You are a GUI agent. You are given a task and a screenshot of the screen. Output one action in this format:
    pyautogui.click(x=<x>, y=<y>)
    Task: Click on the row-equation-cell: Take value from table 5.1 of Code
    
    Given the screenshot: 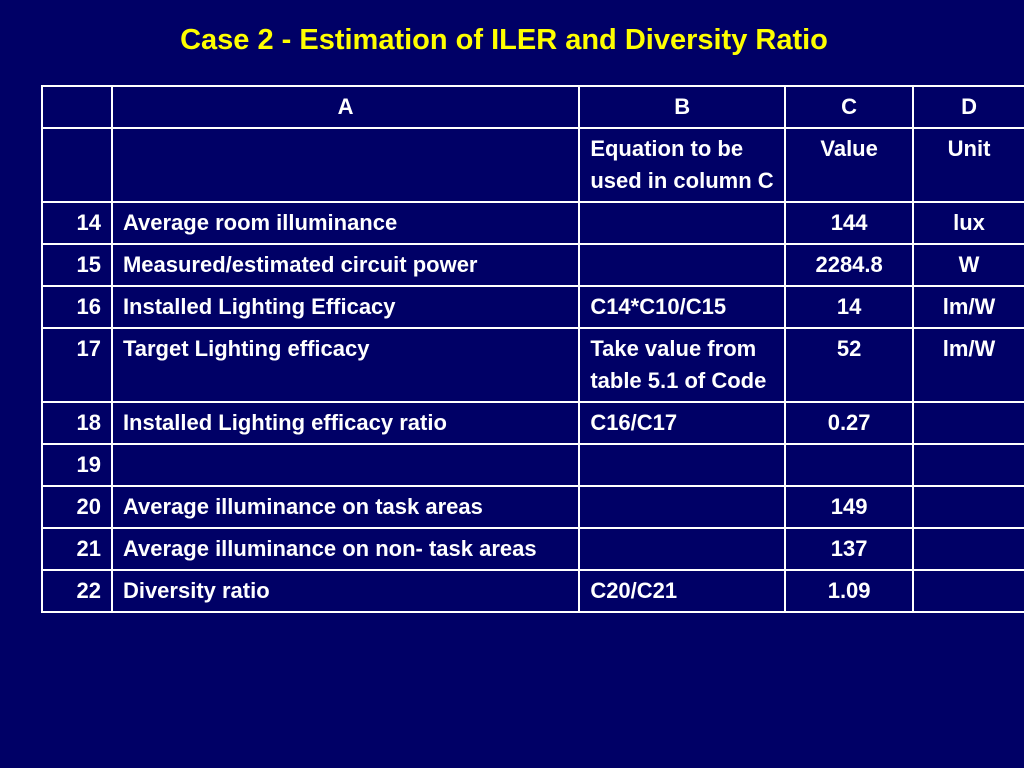 What is the action you would take?
    pyautogui.click(x=682, y=365)
    